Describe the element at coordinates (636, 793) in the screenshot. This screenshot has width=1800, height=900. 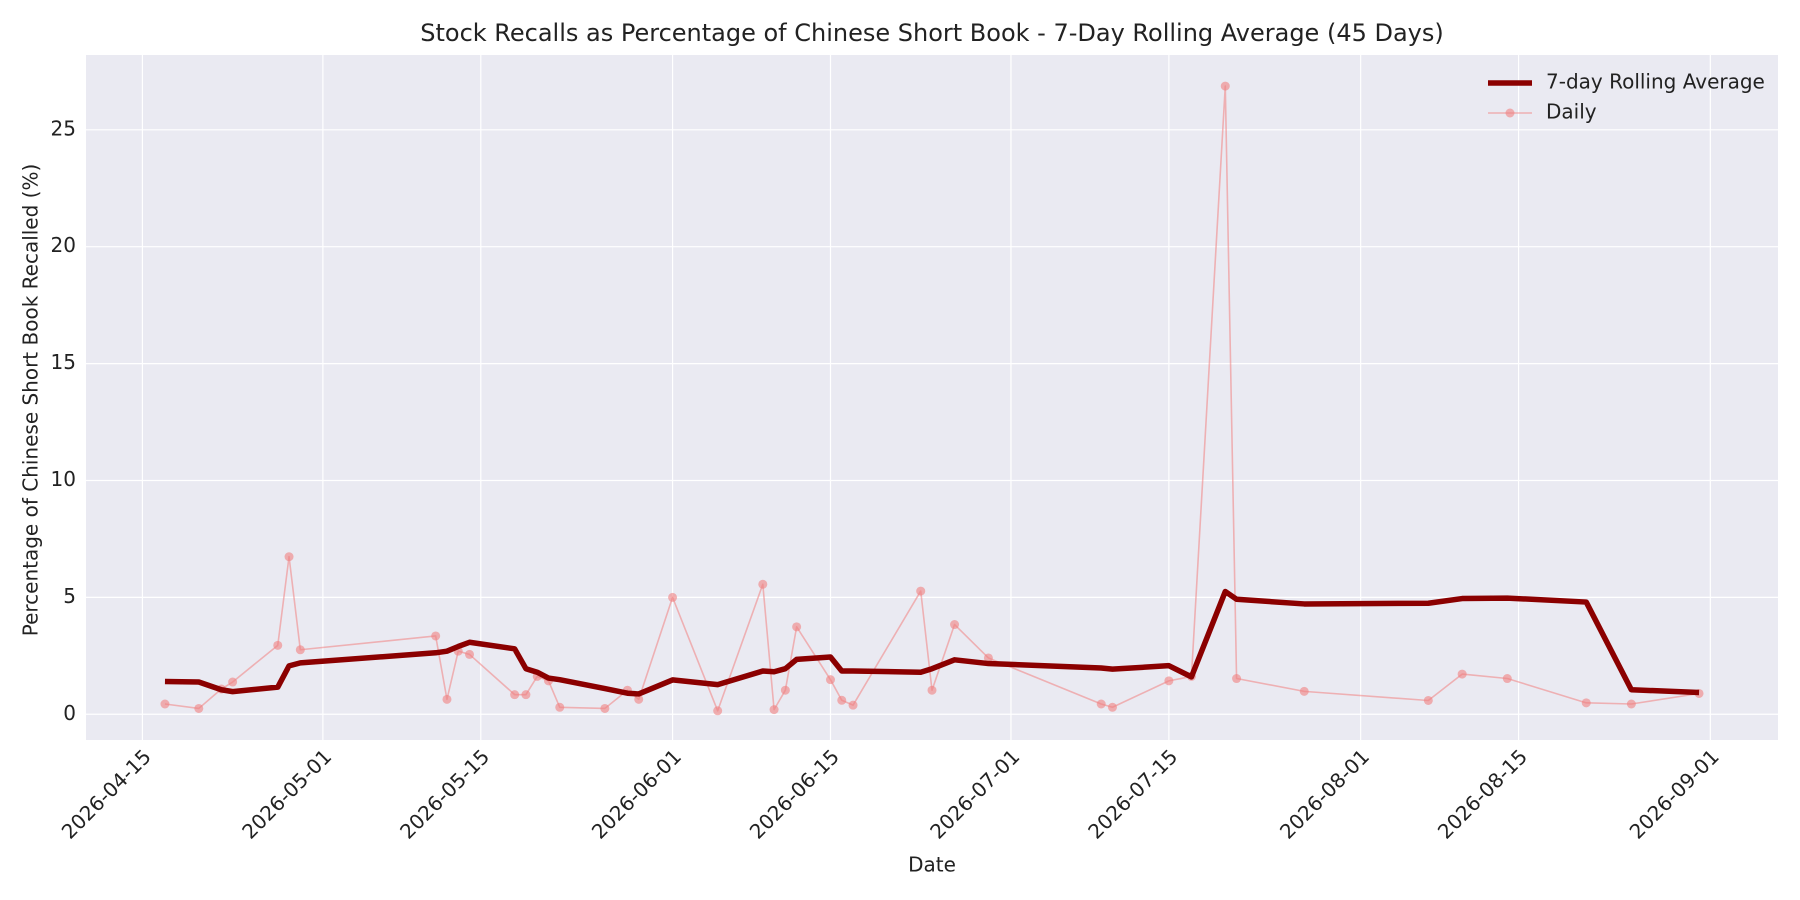
I see `x-tick-label: 2026-06-01` at that location.